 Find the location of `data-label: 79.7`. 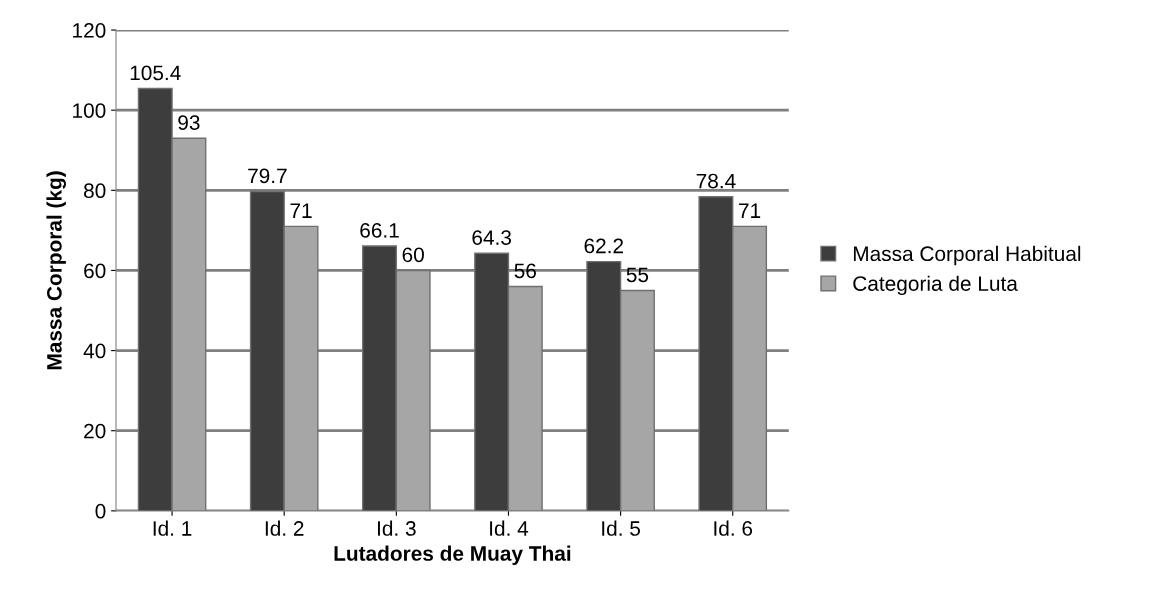

data-label: 79.7 is located at coordinates (267, 176).